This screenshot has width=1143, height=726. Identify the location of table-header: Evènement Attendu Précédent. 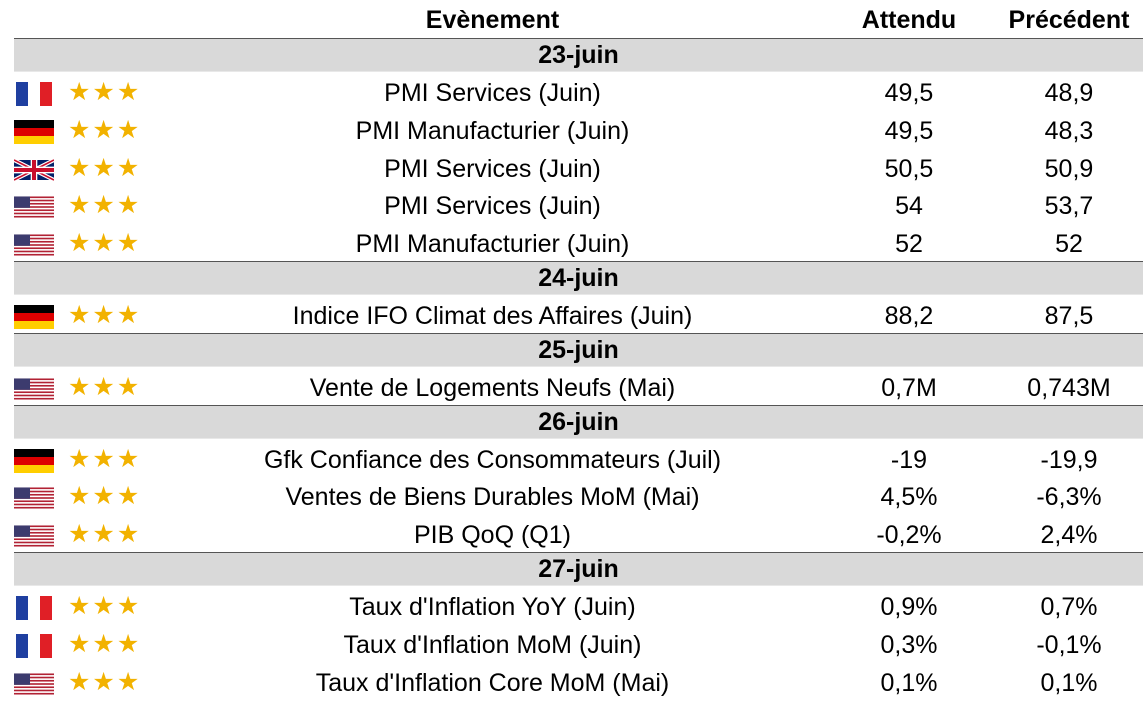
(571, 19).